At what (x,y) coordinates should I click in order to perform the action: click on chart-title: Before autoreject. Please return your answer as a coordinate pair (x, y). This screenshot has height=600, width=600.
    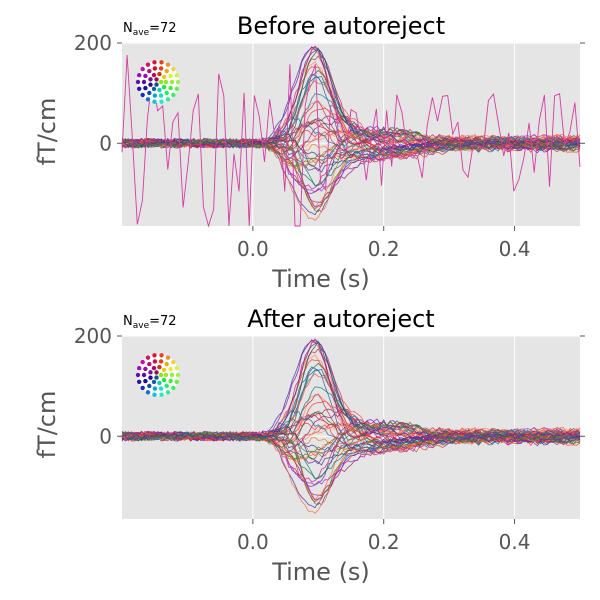
    Looking at the image, I should click on (341, 26).